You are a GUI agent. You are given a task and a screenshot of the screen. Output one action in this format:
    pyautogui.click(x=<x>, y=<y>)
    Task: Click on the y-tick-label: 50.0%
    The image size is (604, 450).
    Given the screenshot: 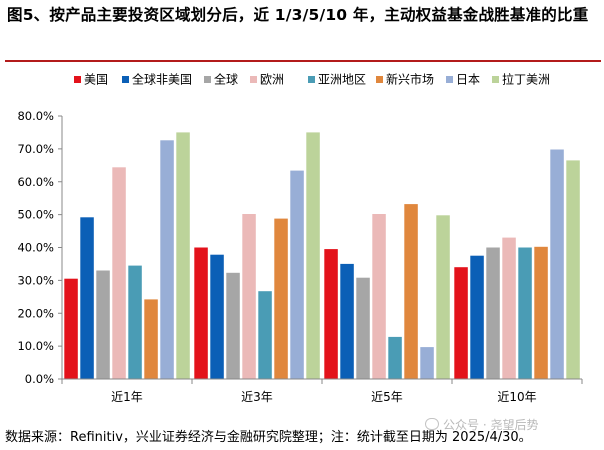 What is the action you would take?
    pyautogui.click(x=35, y=215)
    